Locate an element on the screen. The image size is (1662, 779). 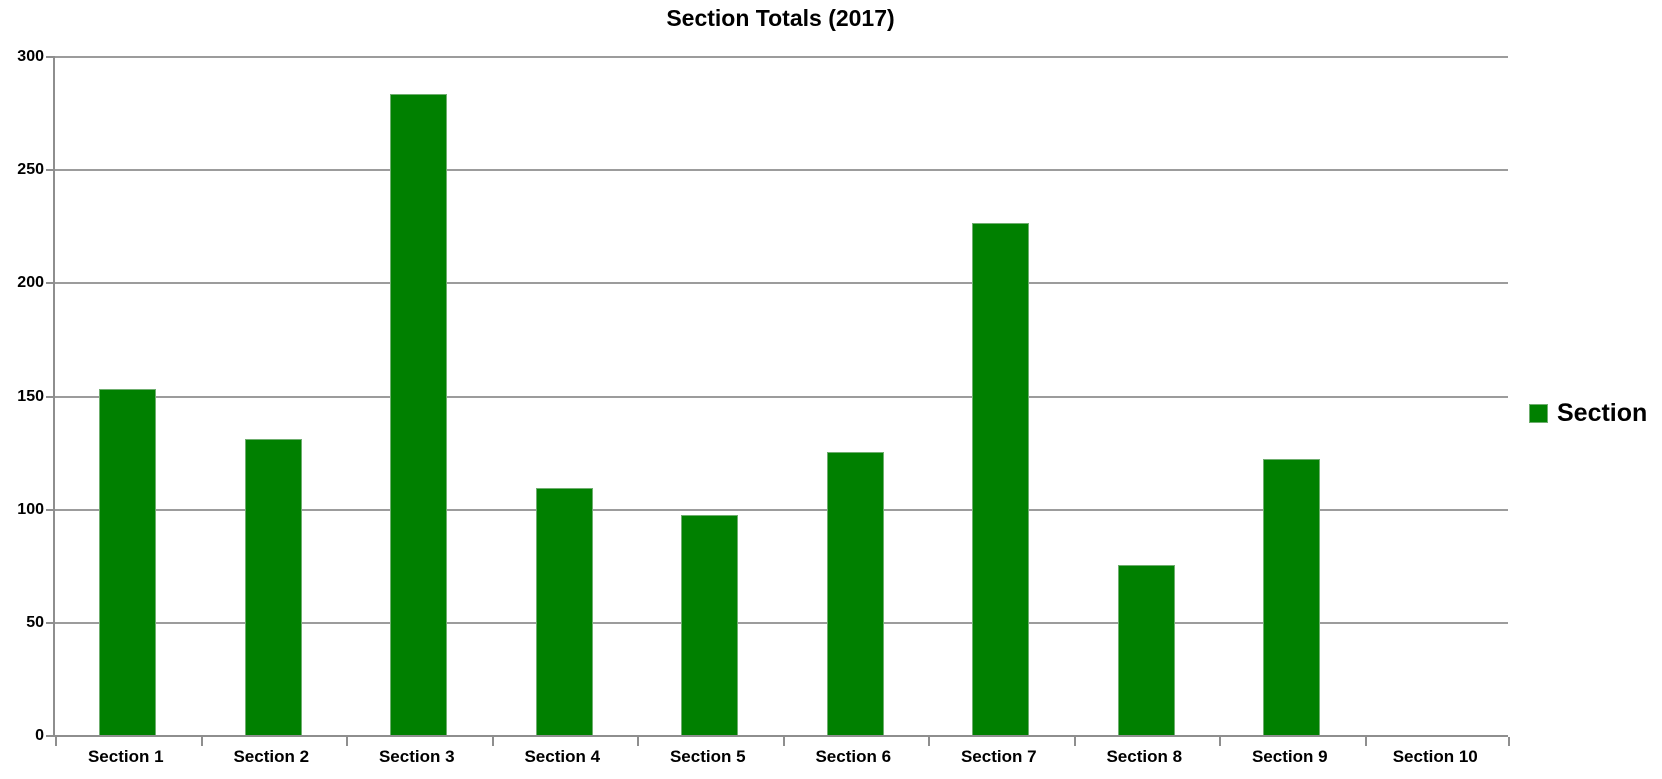
y-tick-label: 50 is located at coordinates (35, 622).